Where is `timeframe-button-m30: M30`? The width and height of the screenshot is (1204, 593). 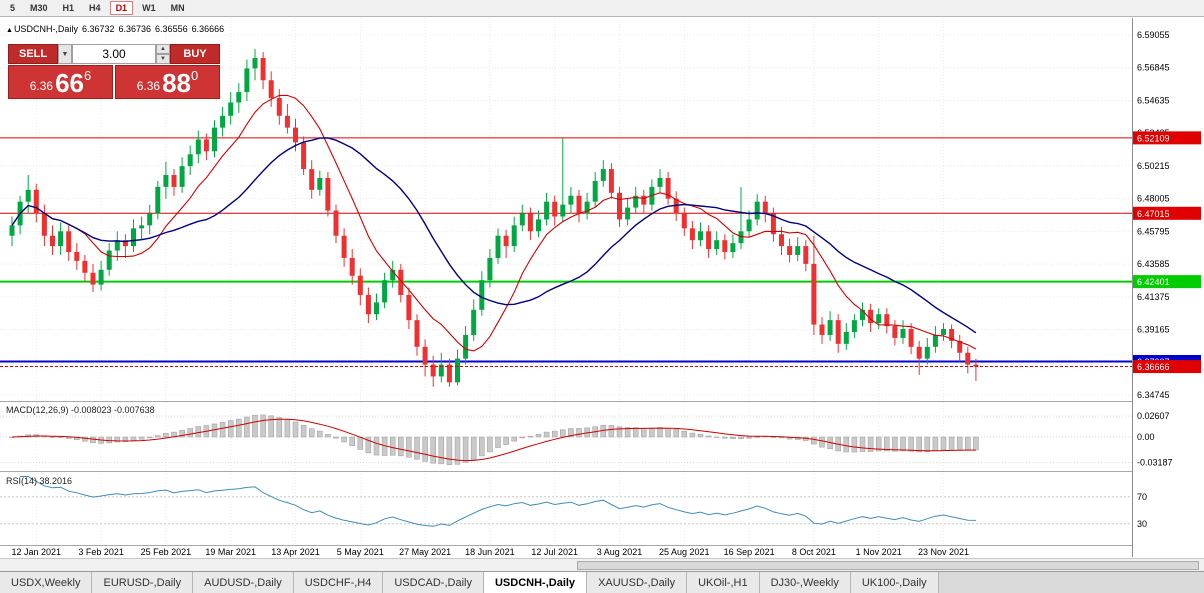
timeframe-button-m30: M30 is located at coordinates (39, 8).